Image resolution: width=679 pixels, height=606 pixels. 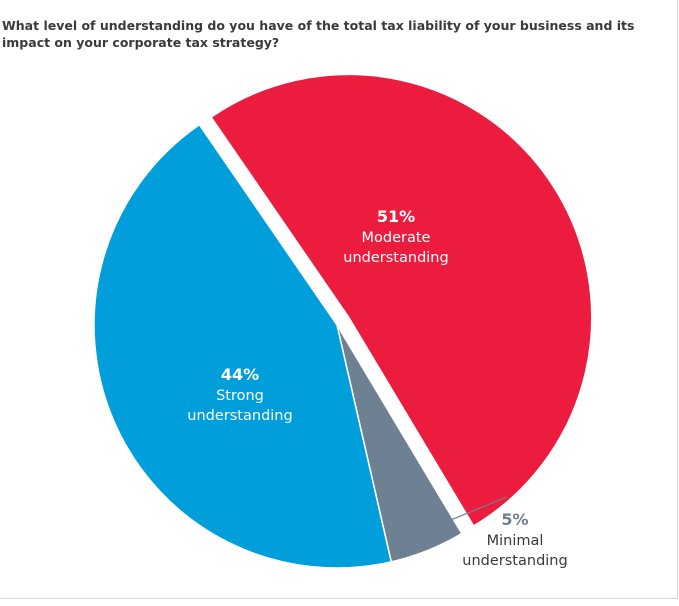 I want to click on leader-line, so click(x=464, y=514).